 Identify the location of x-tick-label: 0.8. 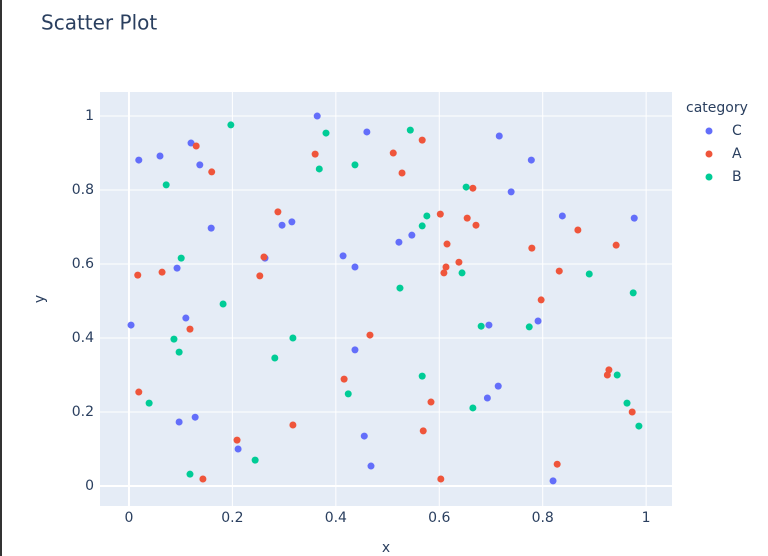
(543, 518).